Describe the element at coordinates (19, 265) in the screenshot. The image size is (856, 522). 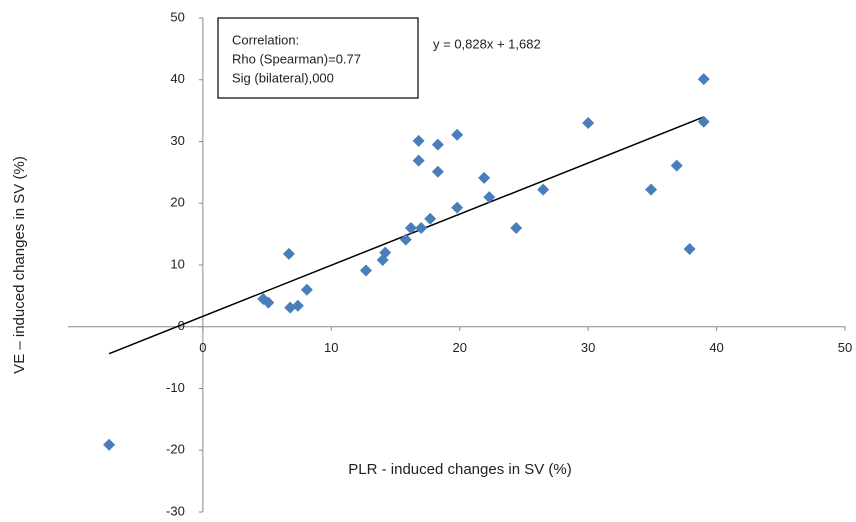
I see `y-axis-title: VE – induced changes in SV (%)` at that location.